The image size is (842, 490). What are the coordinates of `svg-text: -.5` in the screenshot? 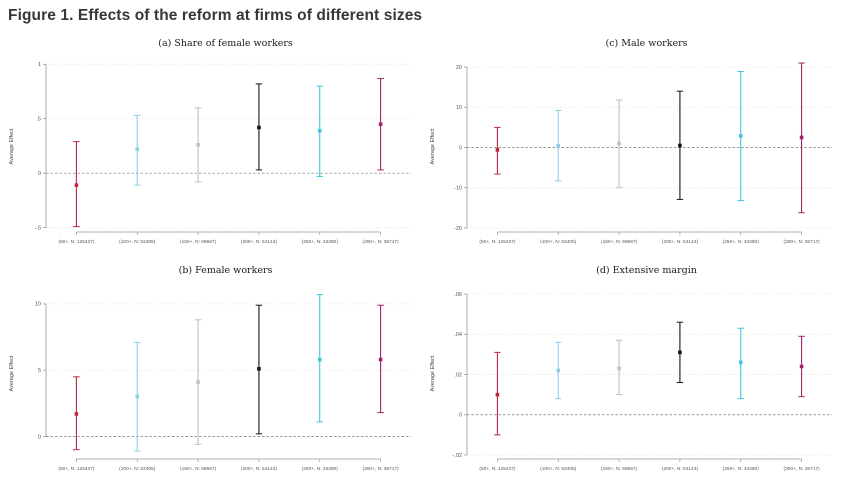 It's located at (38, 228).